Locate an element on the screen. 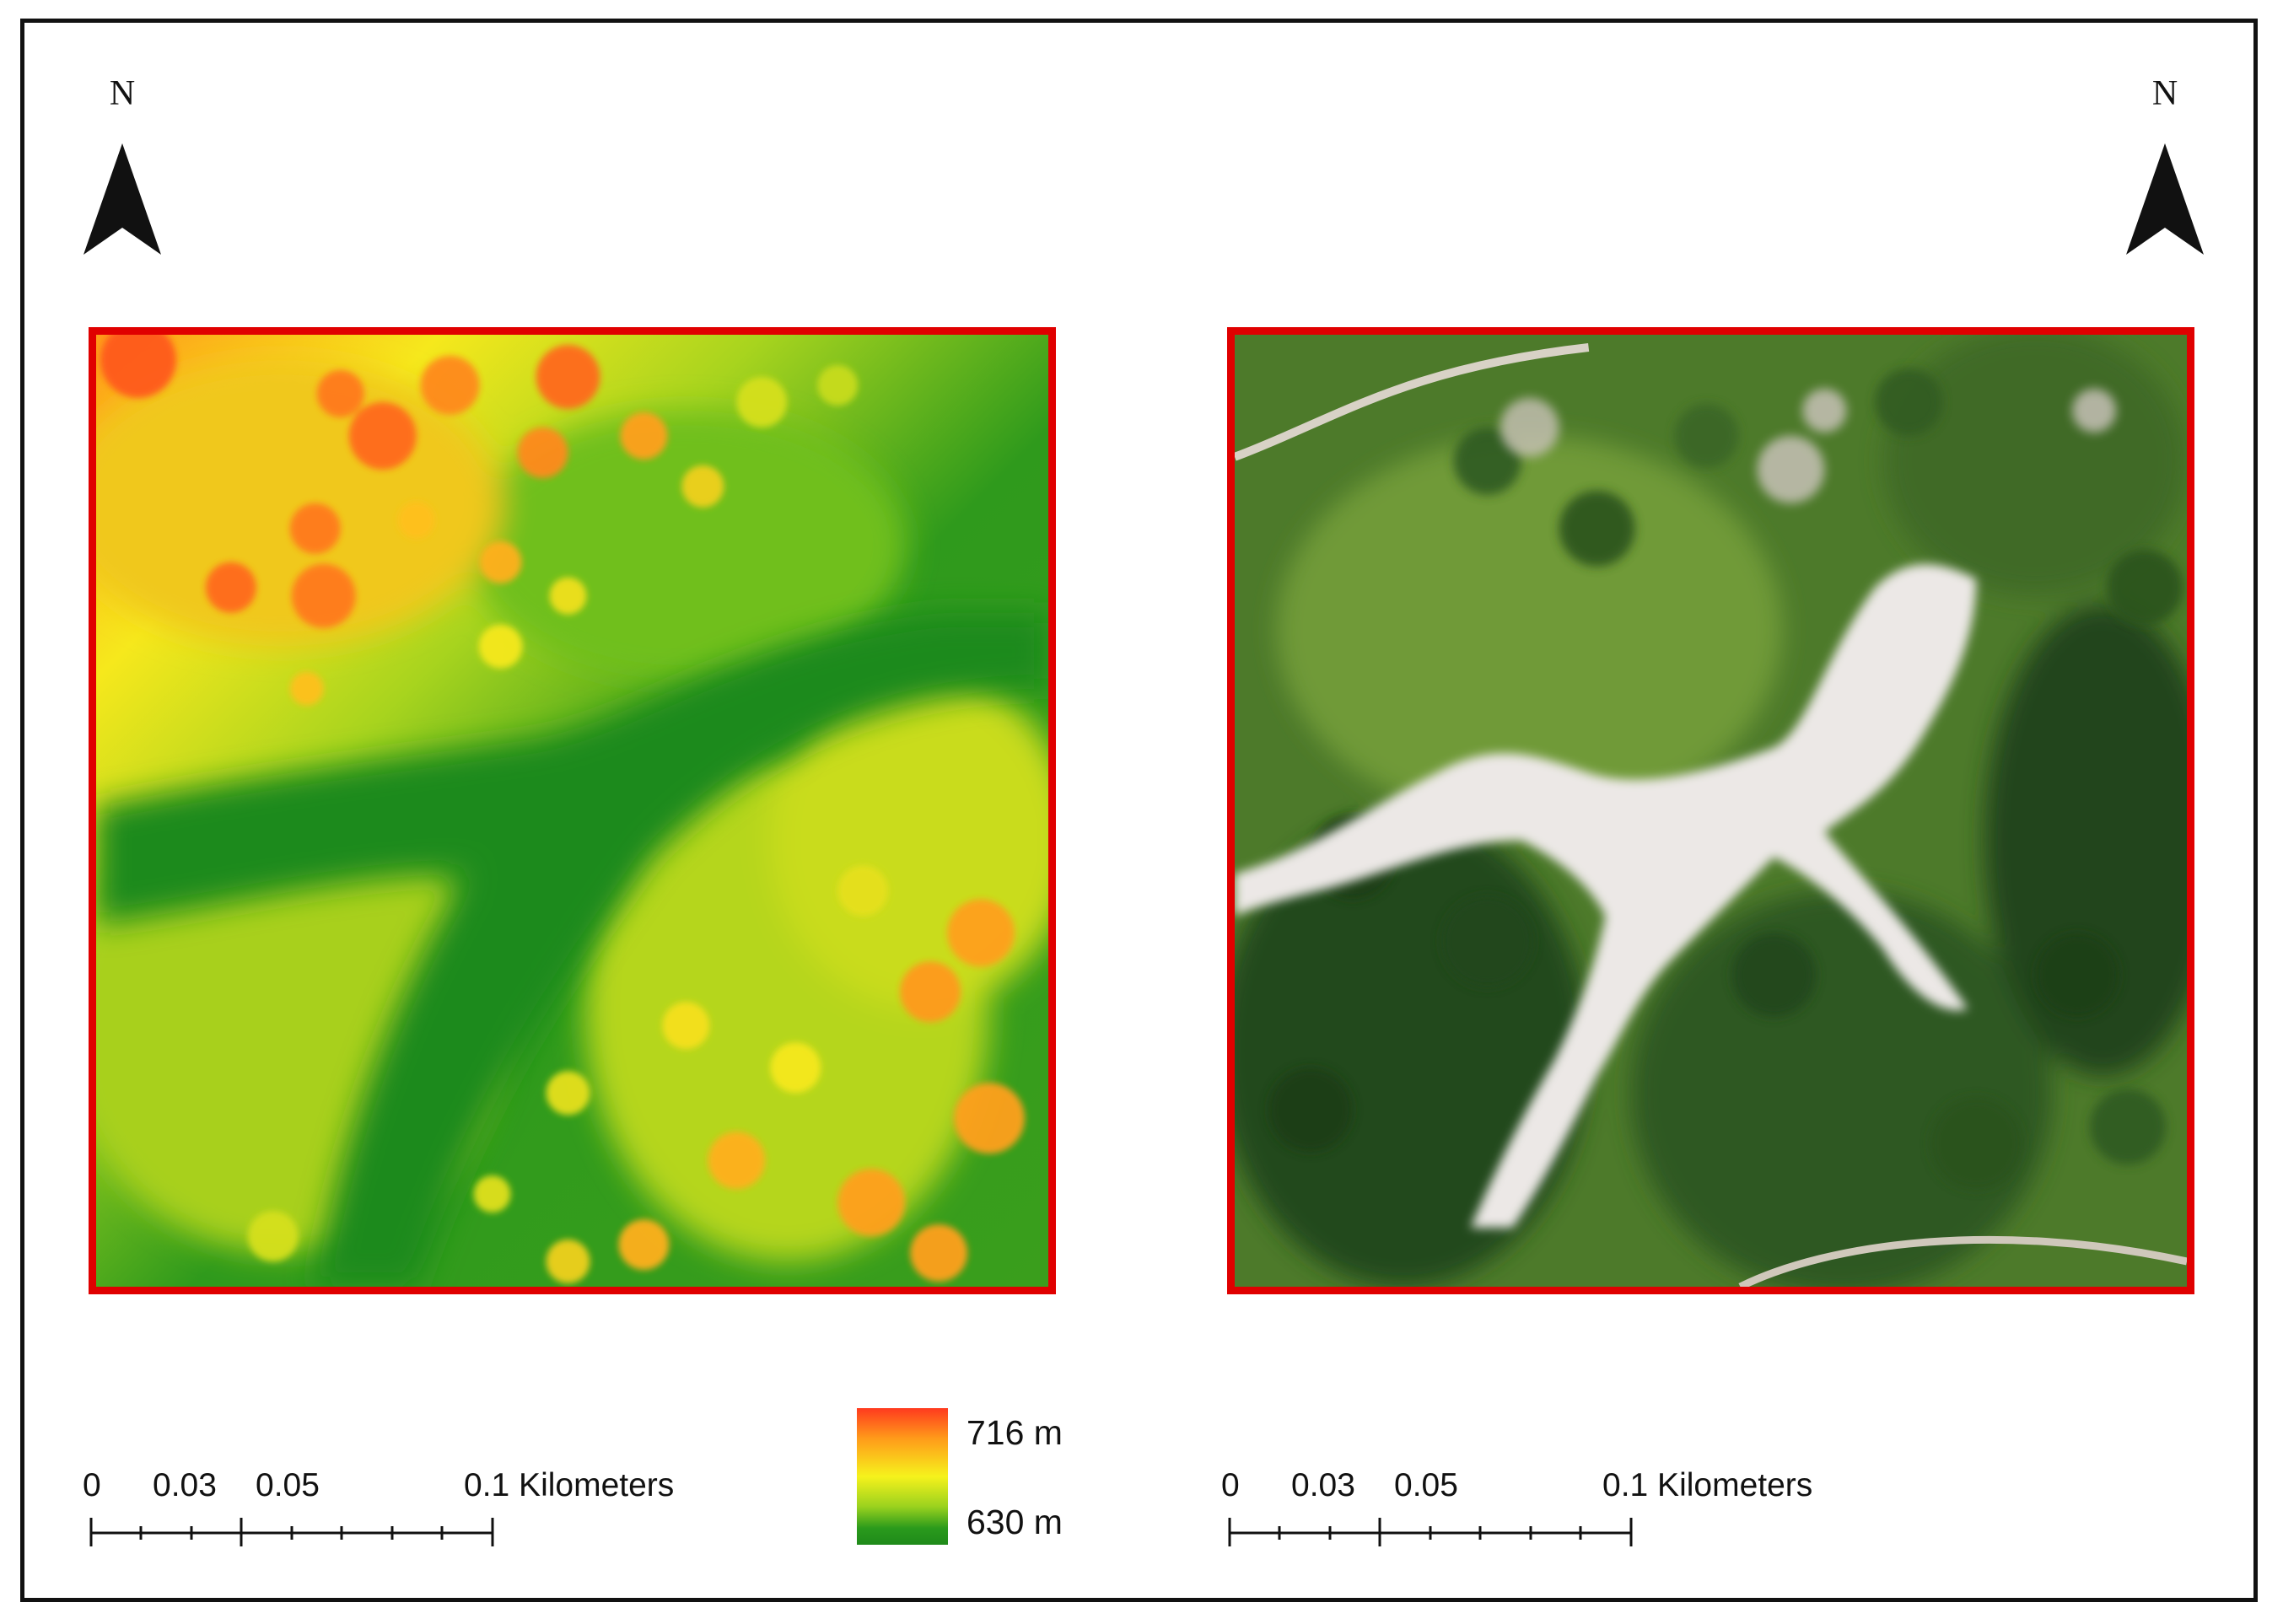 This screenshot has height=1624, width=2283. scale-bar-left: 0 0.03 0.05 0.1 Kilometers is located at coordinates (411, 1513).